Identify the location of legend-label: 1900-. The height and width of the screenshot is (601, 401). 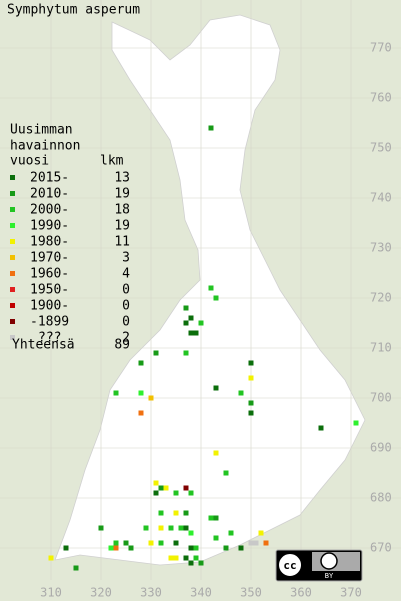
(49, 306).